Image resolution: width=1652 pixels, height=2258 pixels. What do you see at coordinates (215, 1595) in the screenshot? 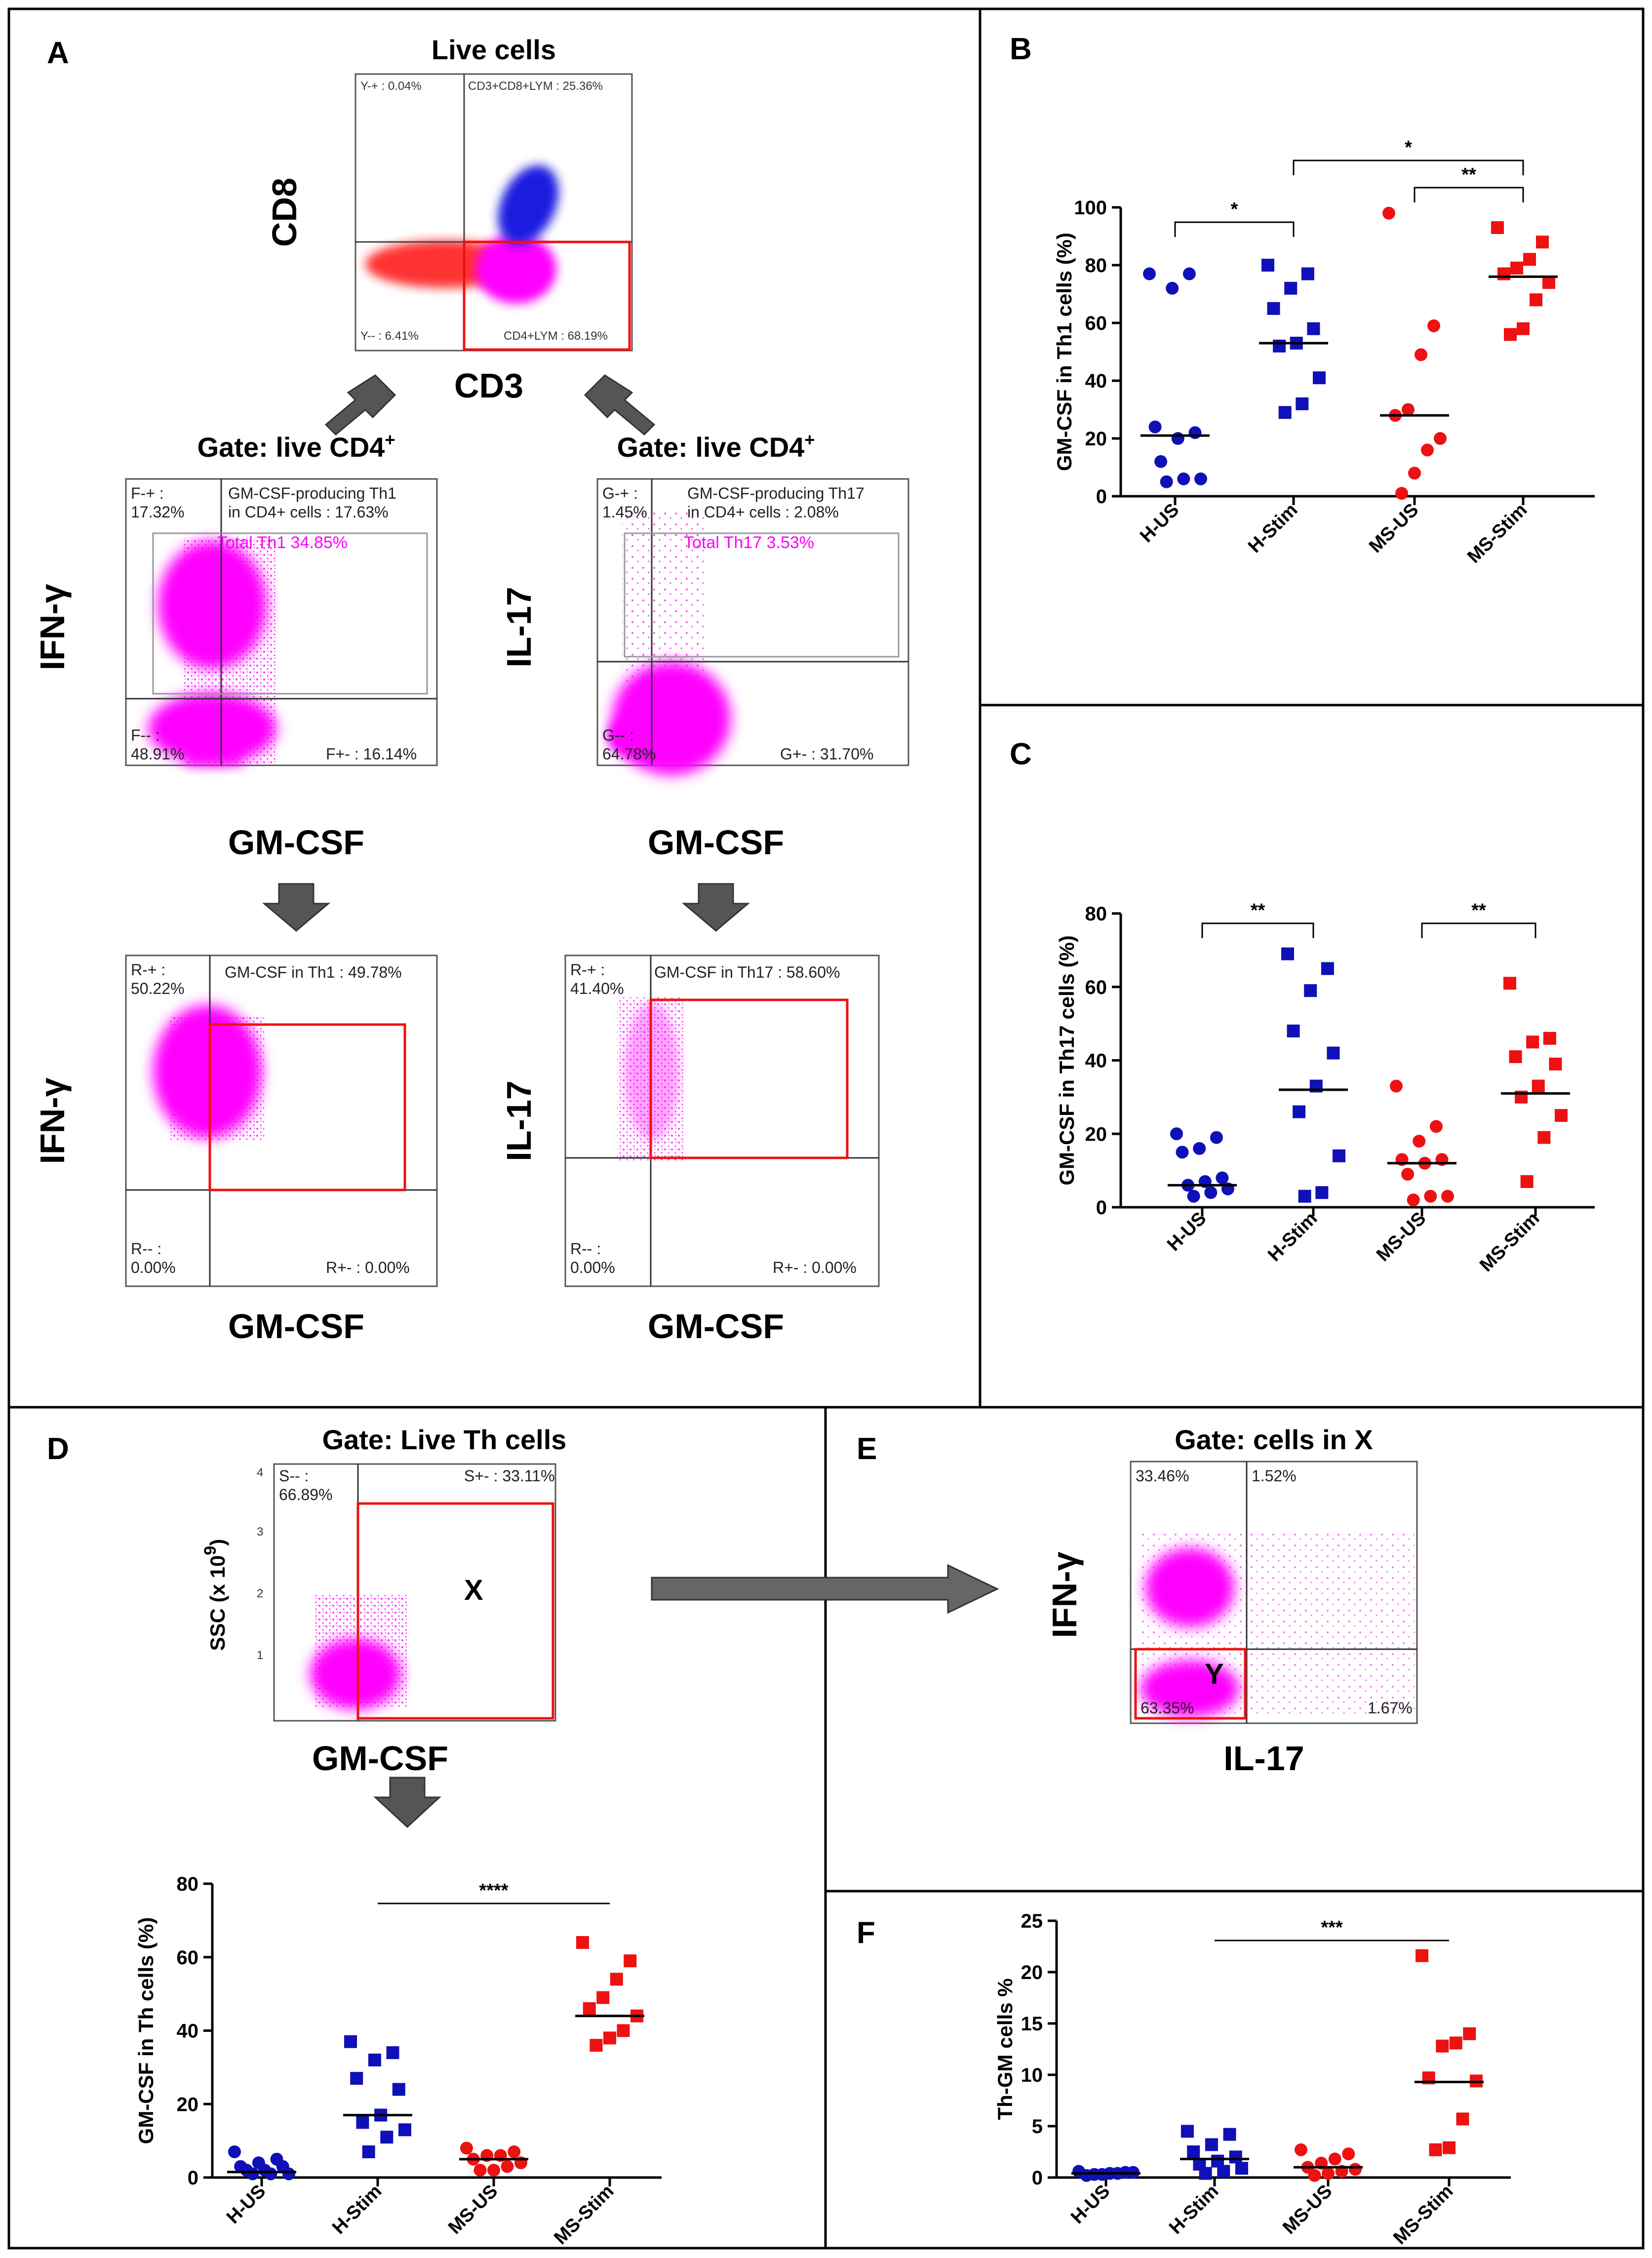
I see `ssc-label: SSC (x 109)` at bounding box center [215, 1595].